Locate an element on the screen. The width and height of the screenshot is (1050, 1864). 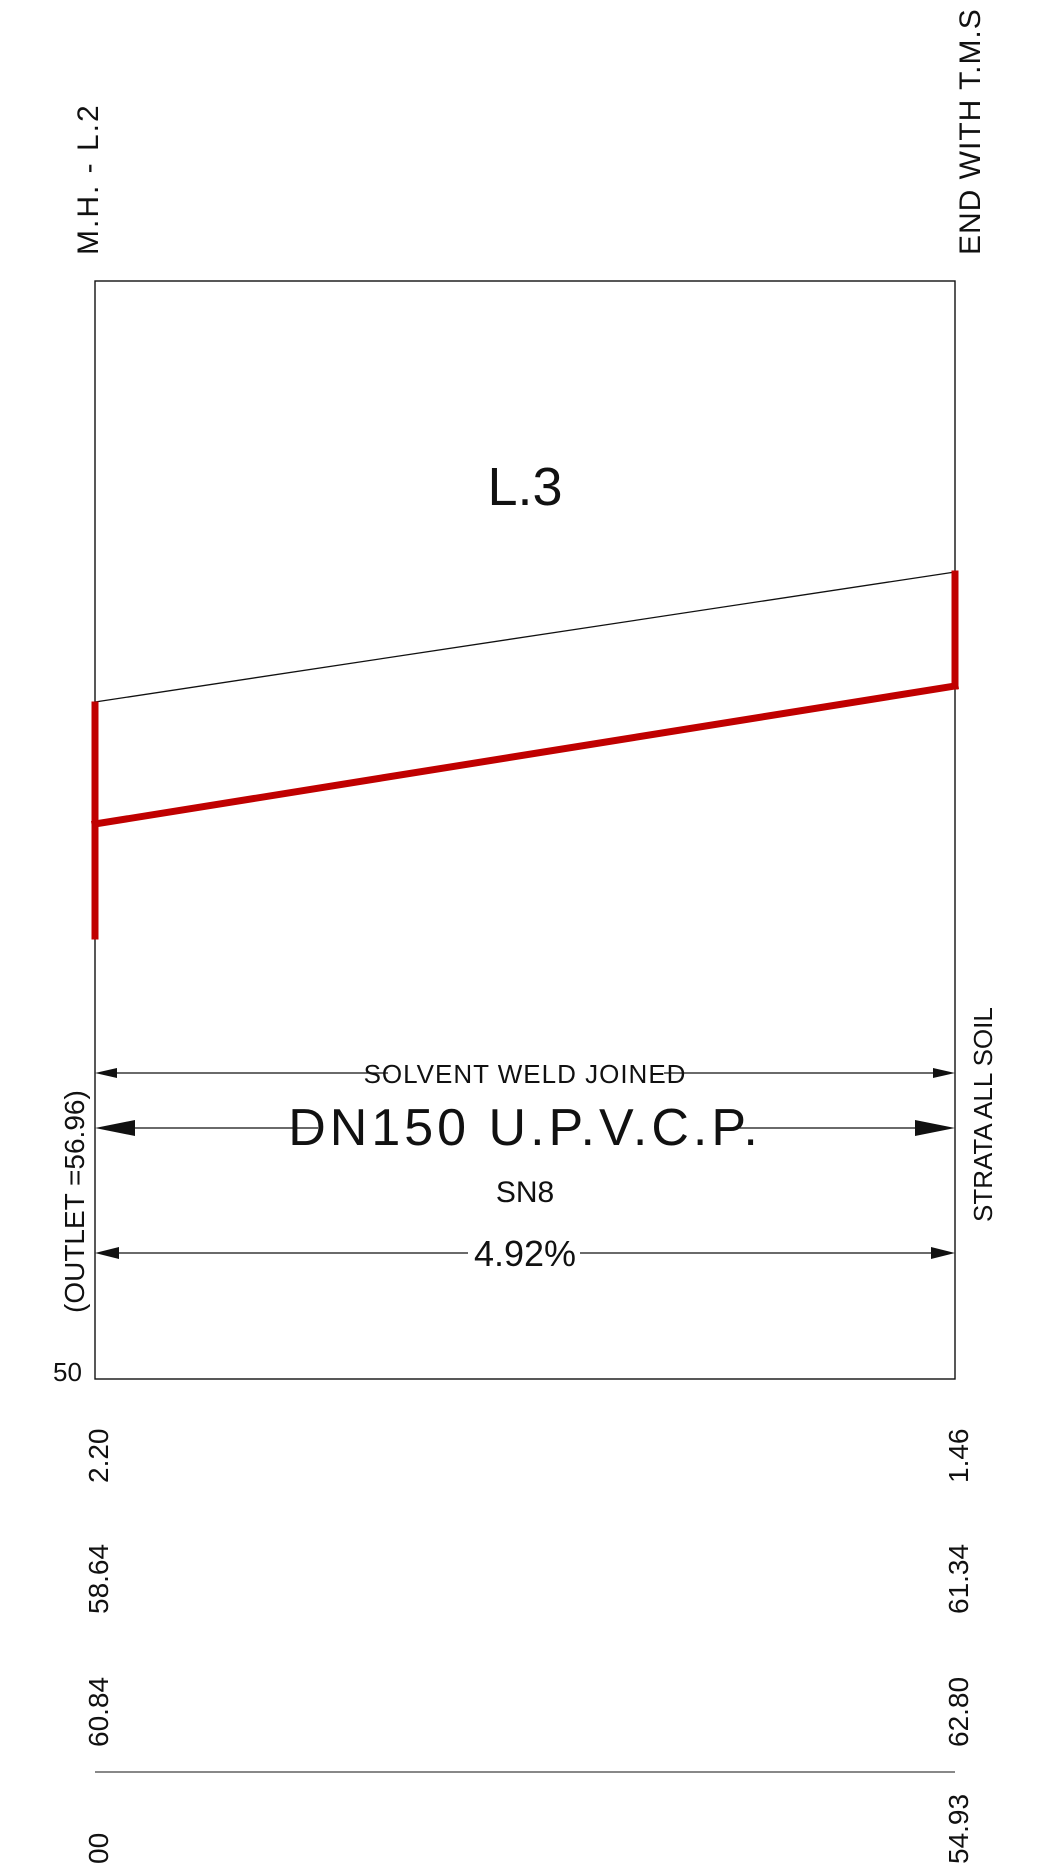
left-value-ground: 60.84 is located at coordinates (98, 1712).